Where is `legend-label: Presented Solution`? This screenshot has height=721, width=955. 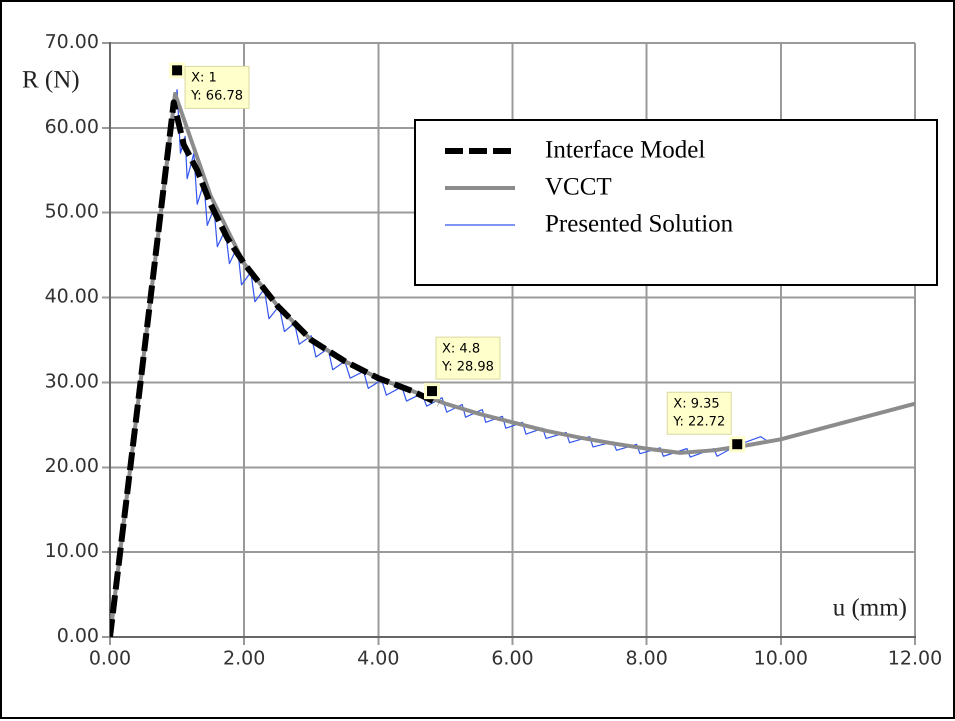
legend-label: Presented Solution is located at coordinates (639, 224).